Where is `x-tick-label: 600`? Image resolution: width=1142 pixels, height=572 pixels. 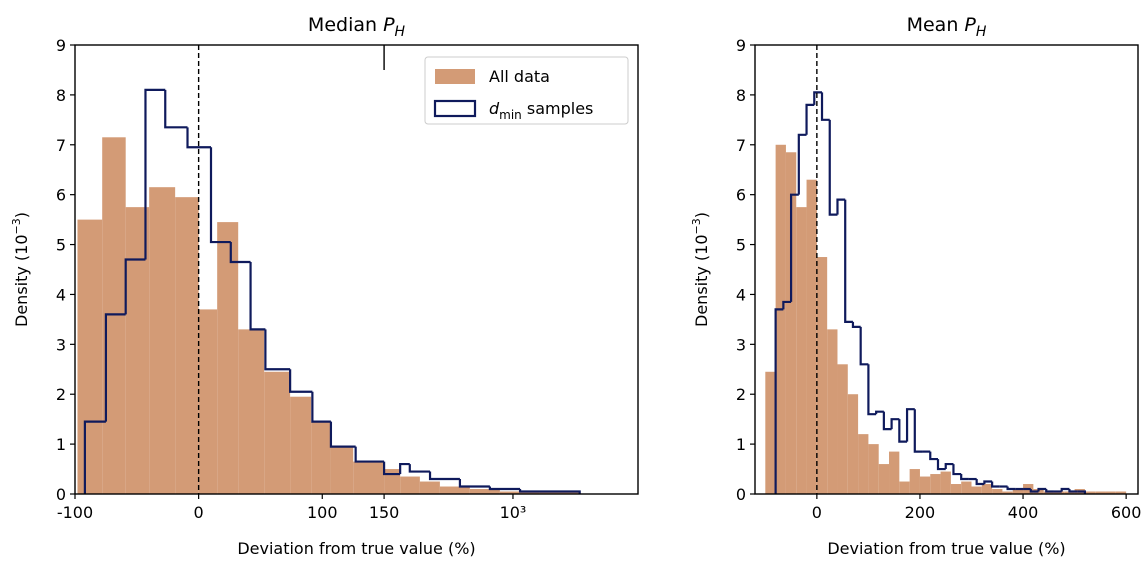
x-tick-label: 600 is located at coordinates (1126, 512).